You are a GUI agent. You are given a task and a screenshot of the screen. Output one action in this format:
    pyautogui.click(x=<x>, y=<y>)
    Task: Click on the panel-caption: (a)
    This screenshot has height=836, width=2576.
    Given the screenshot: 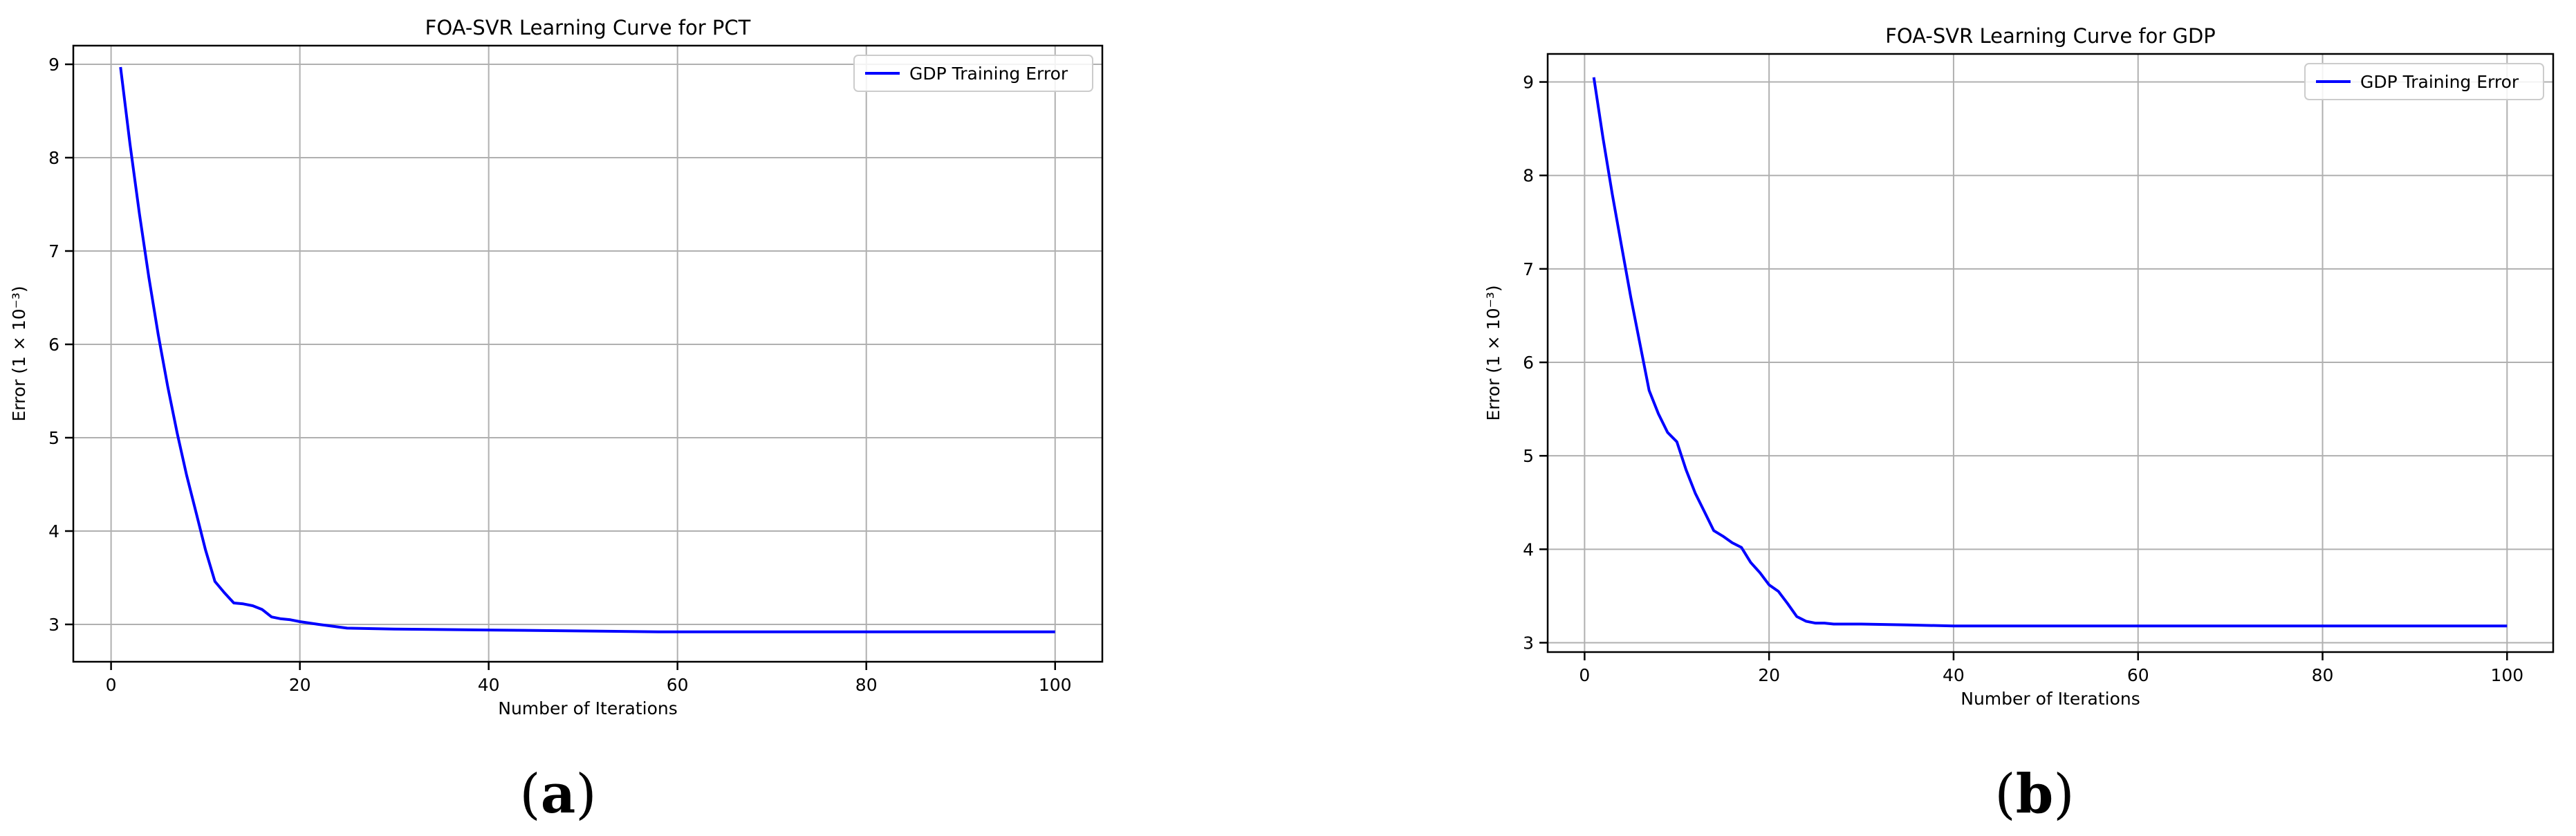 What is the action you would take?
    pyautogui.click(x=557, y=794)
    